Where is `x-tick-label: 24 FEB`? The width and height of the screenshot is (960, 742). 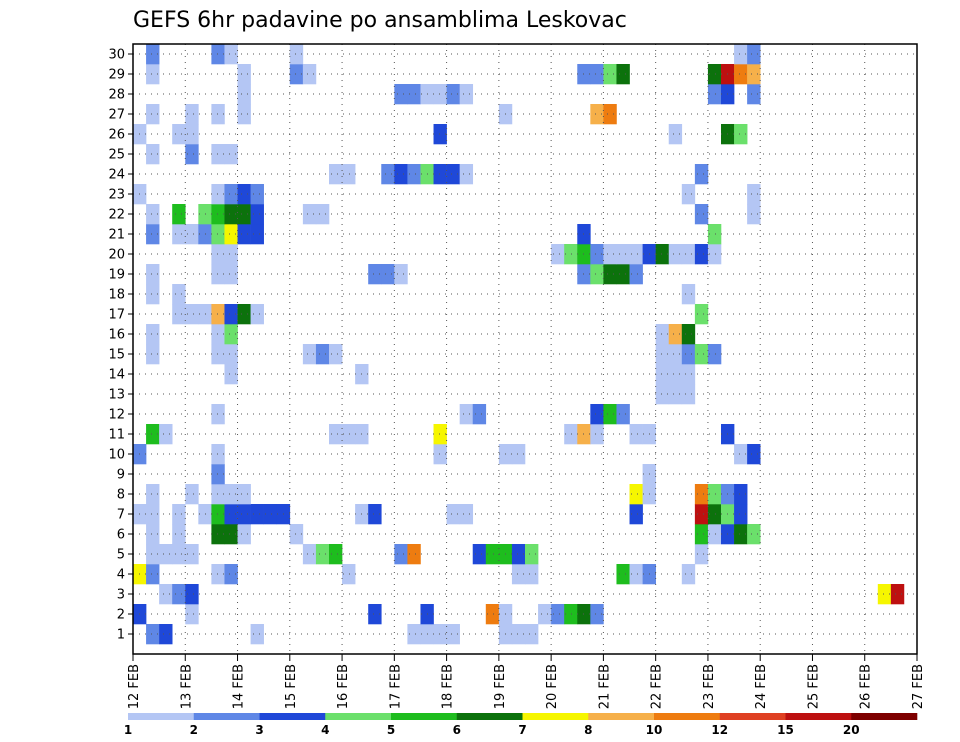
x-tick-label: 24 FEB is located at coordinates (761, 686).